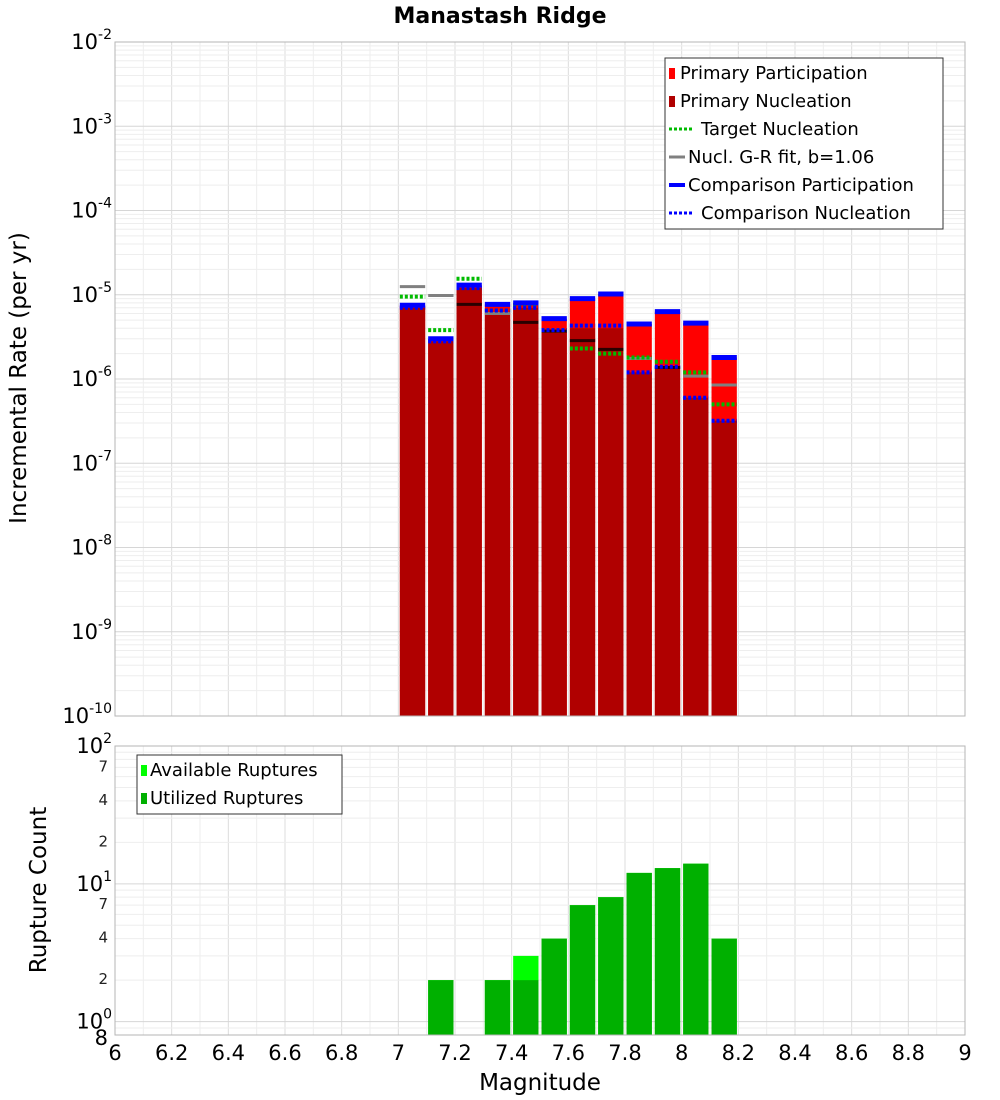  I want to click on top-y-tick-label: 10⁻⁶, so click(91, 377).